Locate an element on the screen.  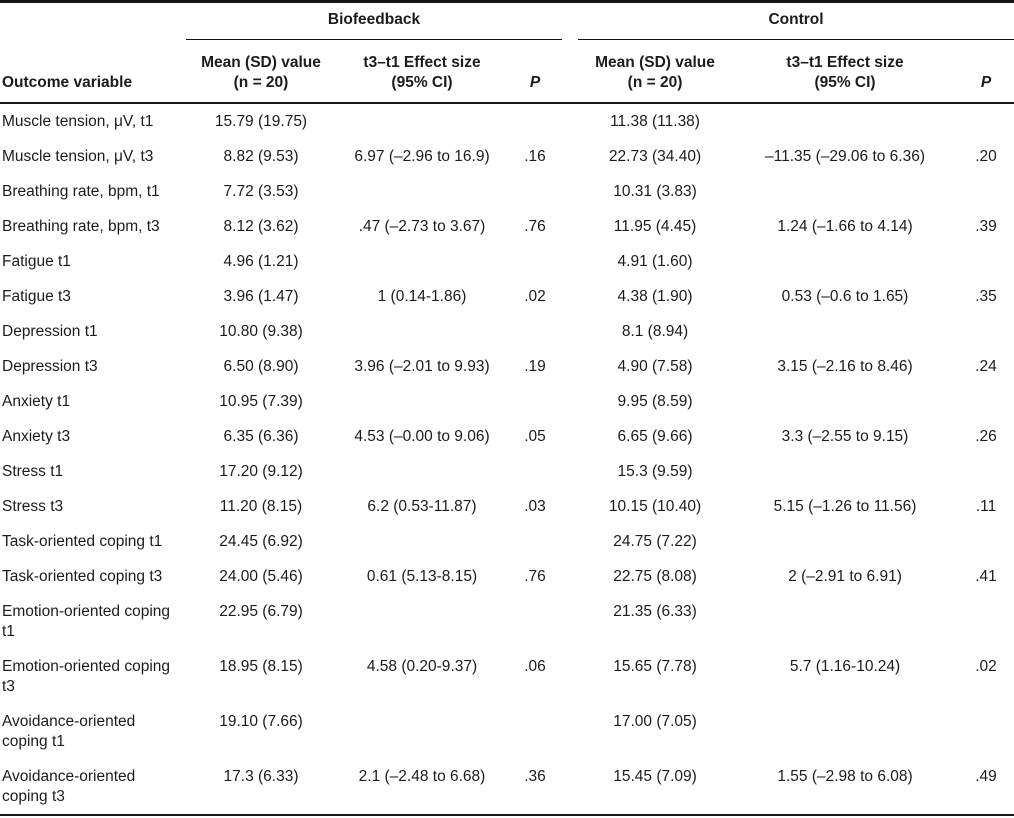
control-mean-cell: 4.91 (1.60) is located at coordinates (655, 261).